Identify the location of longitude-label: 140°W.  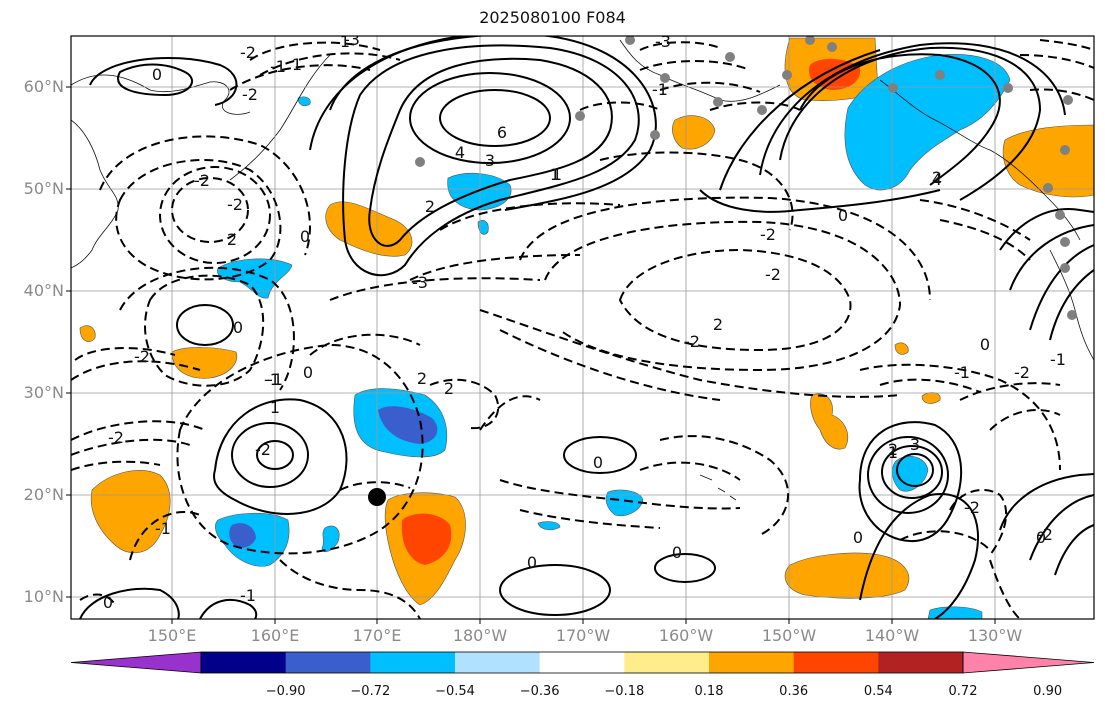
(892, 635).